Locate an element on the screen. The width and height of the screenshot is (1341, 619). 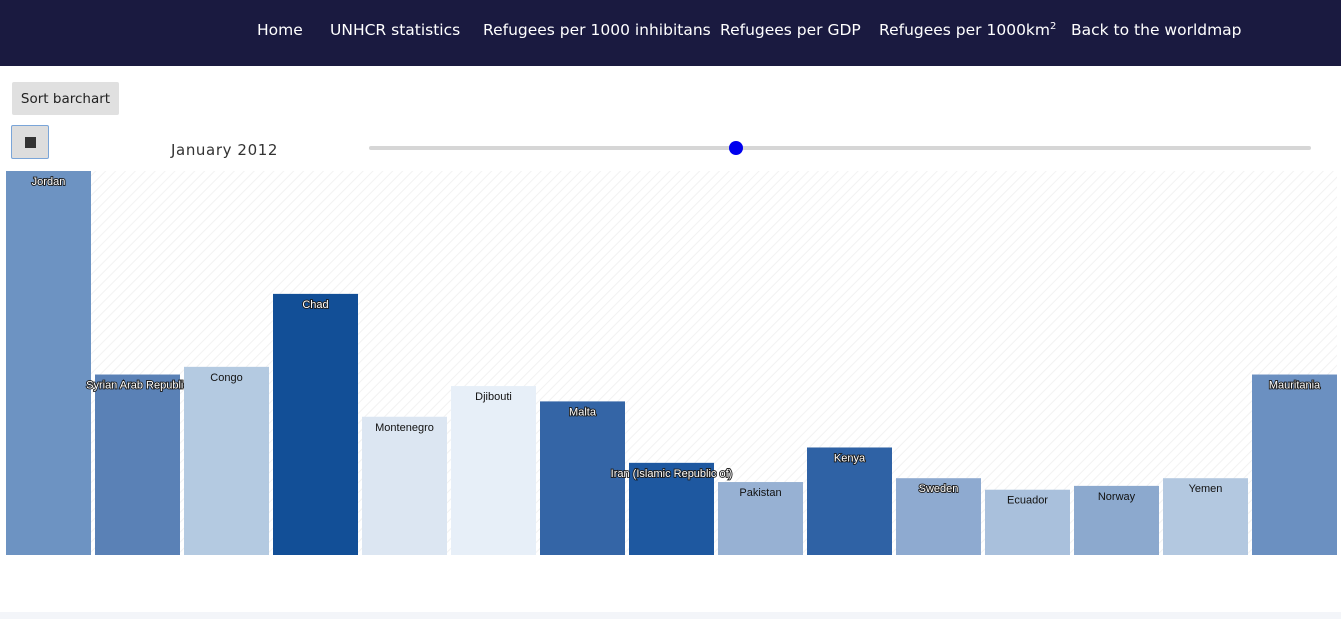
nav-refugees-per-area-link: Refugees per 1000km2 is located at coordinates (967, 30).